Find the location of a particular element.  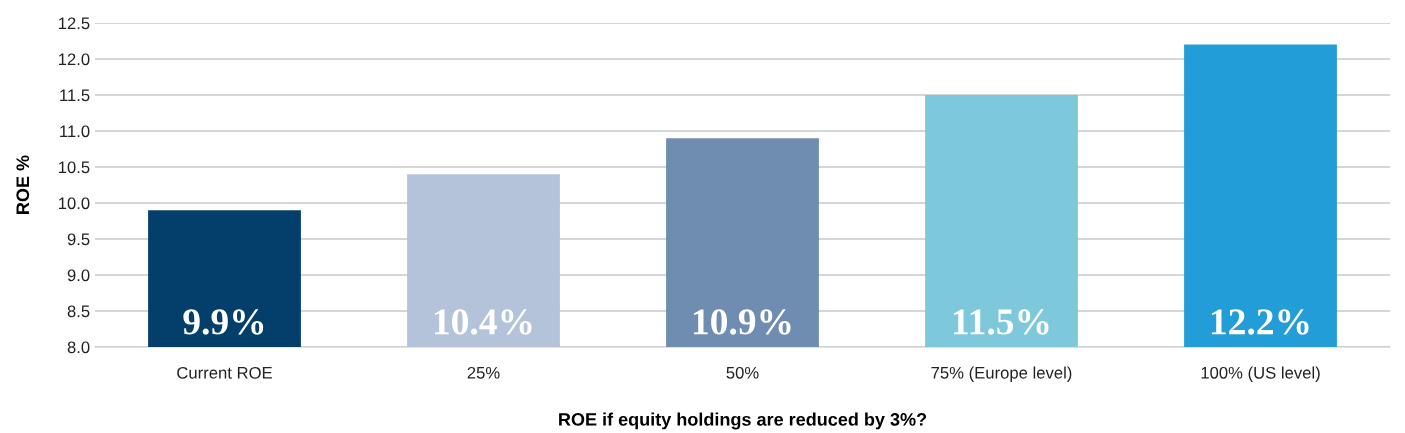

data-label: 10.9% is located at coordinates (742, 322).